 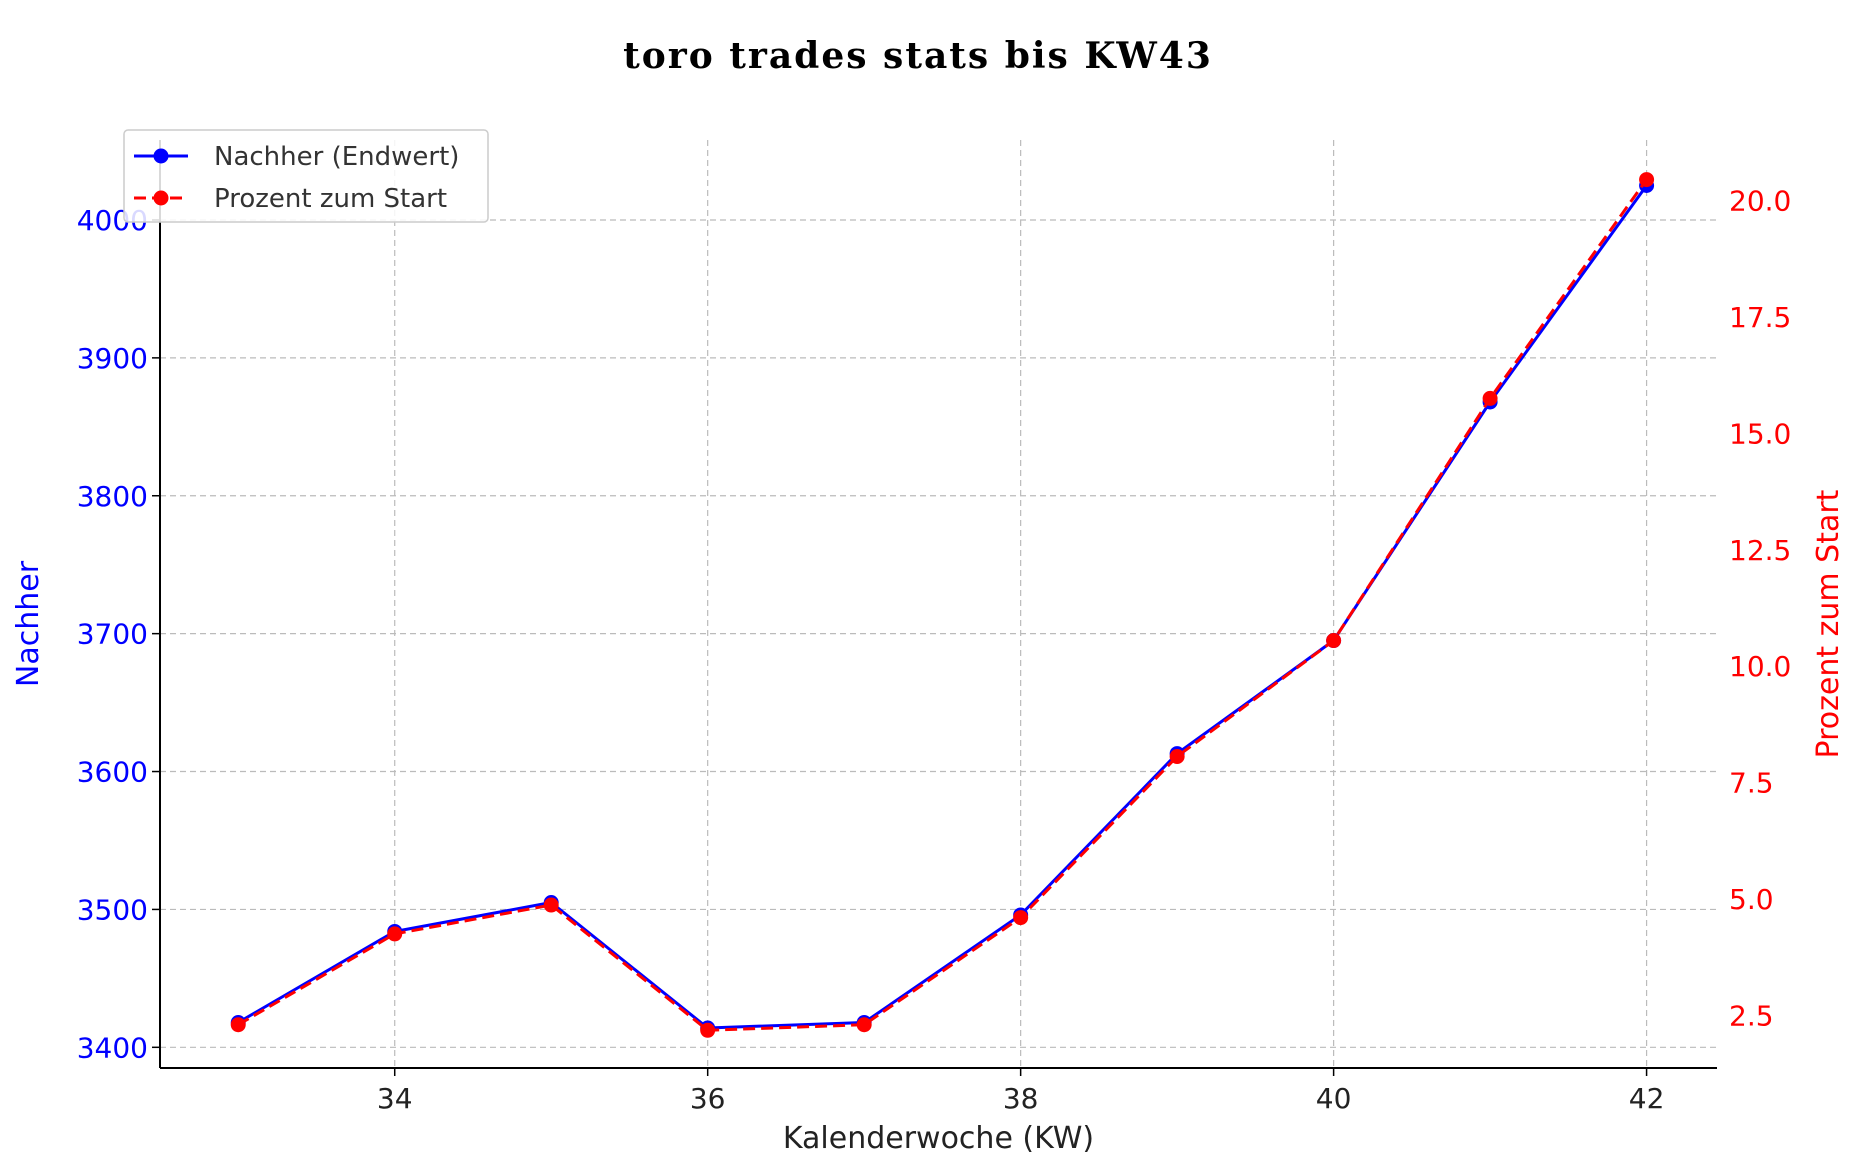 I want to click on x-tick-label: 38, so click(x=1021, y=1098).